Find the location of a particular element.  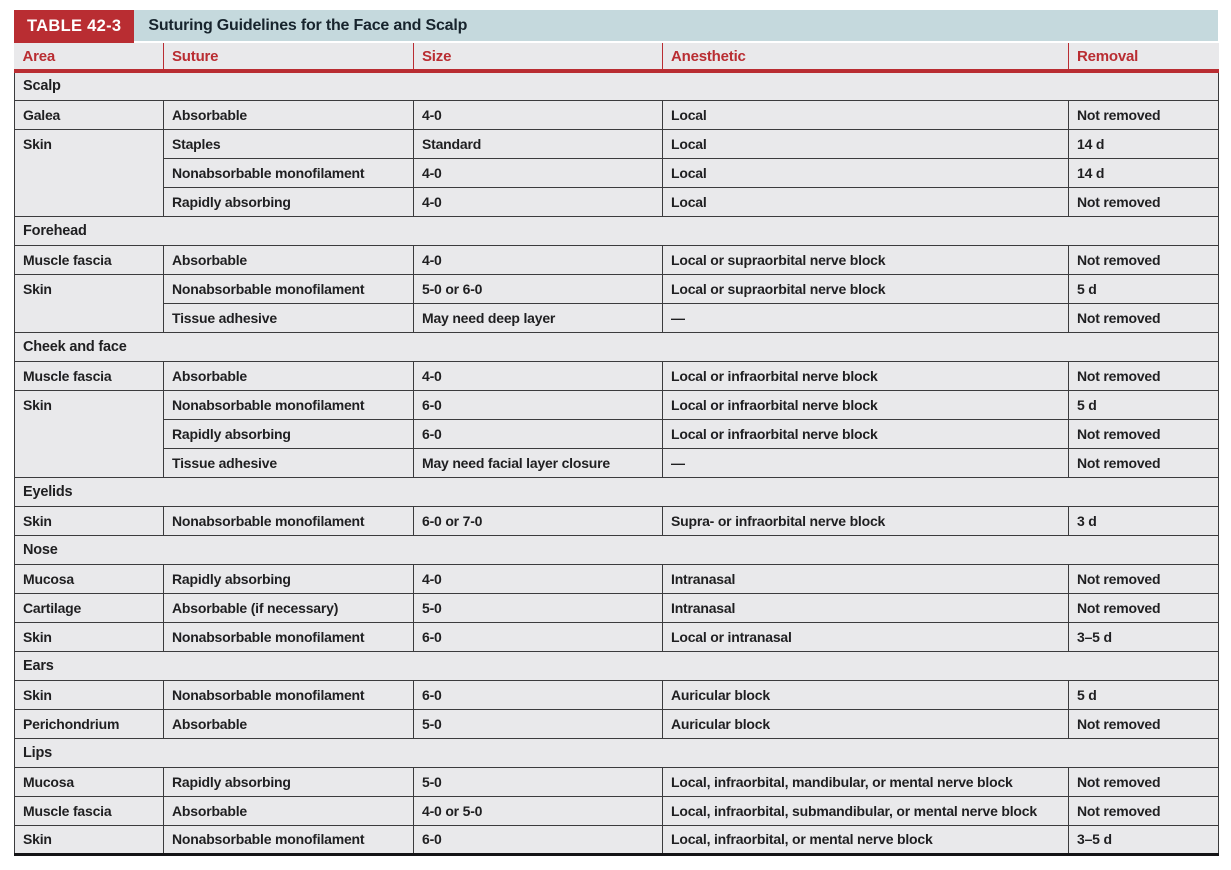

section-row-eyelids: Eyelids is located at coordinates (616, 491).